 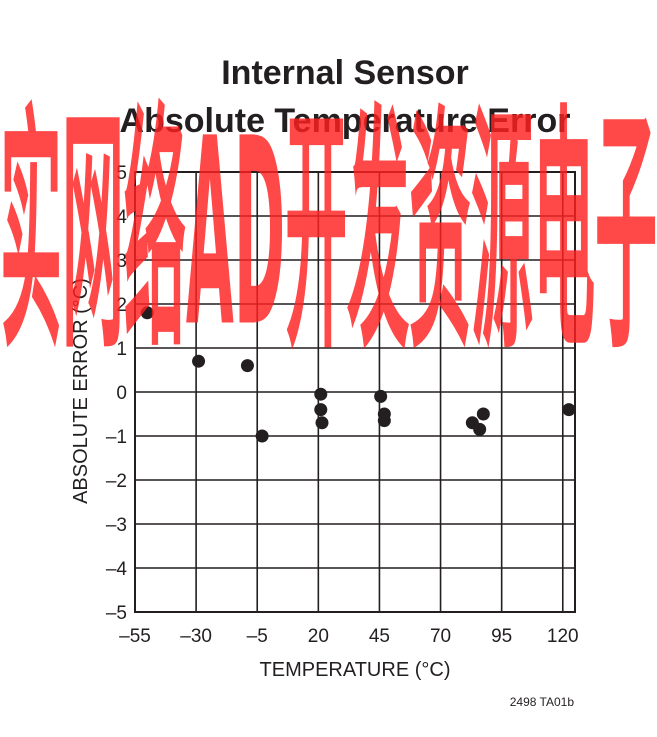 What do you see at coordinates (116, 481) in the screenshot?
I see `y-tick-label-7: –2` at bounding box center [116, 481].